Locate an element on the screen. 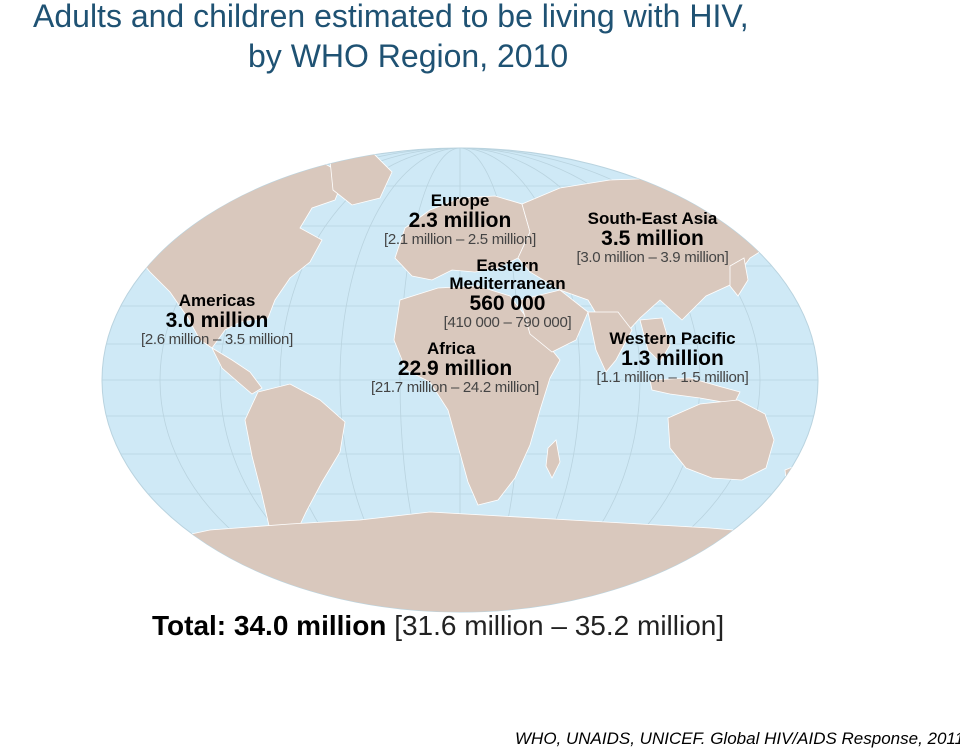  region-name: South-East Asia is located at coordinates (652, 218).